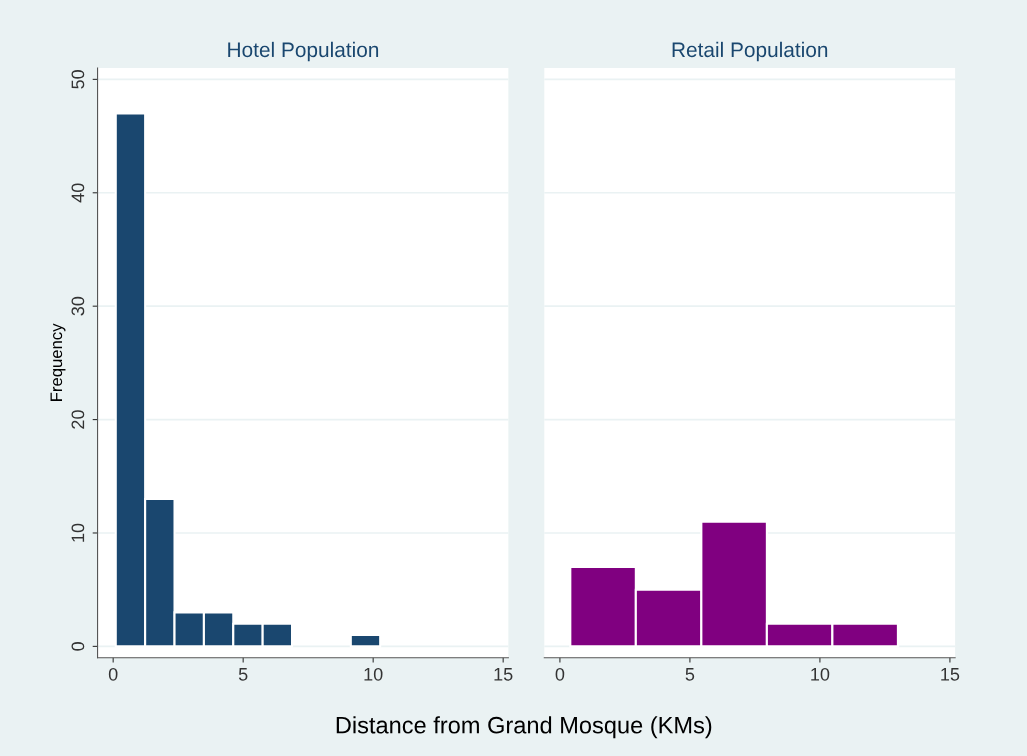 This screenshot has height=756, width=1027. Describe the element at coordinates (78, 79) in the screenshot. I see `y-tick-label: 50` at that location.